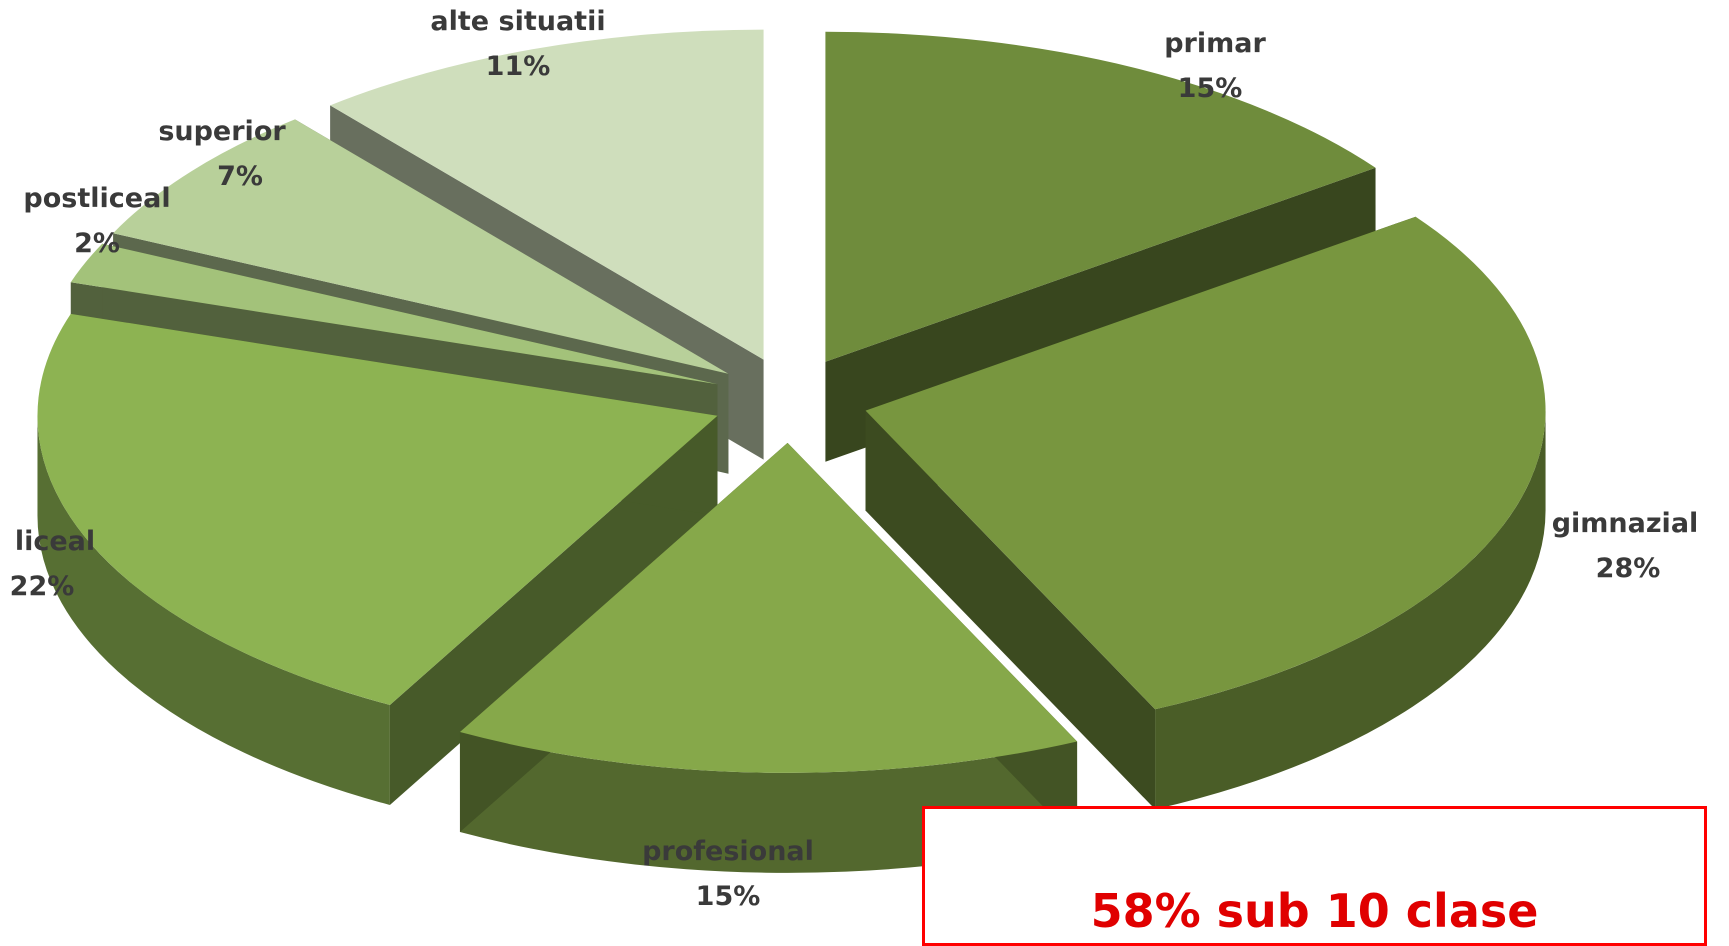 The image size is (1729, 946). What do you see at coordinates (55, 541) in the screenshot?
I see `slice-label-name: liceal` at bounding box center [55, 541].